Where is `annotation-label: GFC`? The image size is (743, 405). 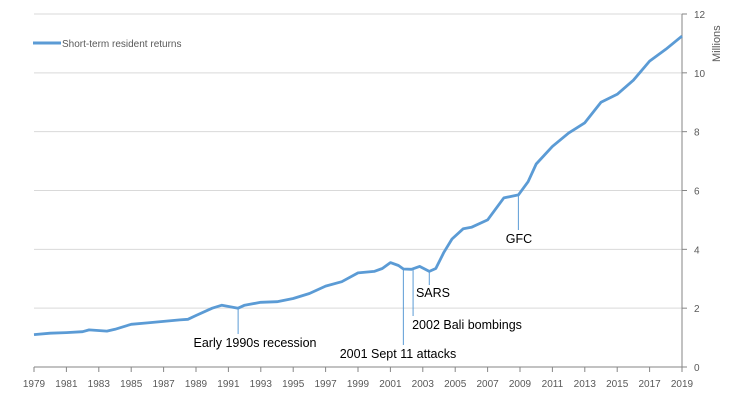
annotation-label: GFC is located at coordinates (519, 239).